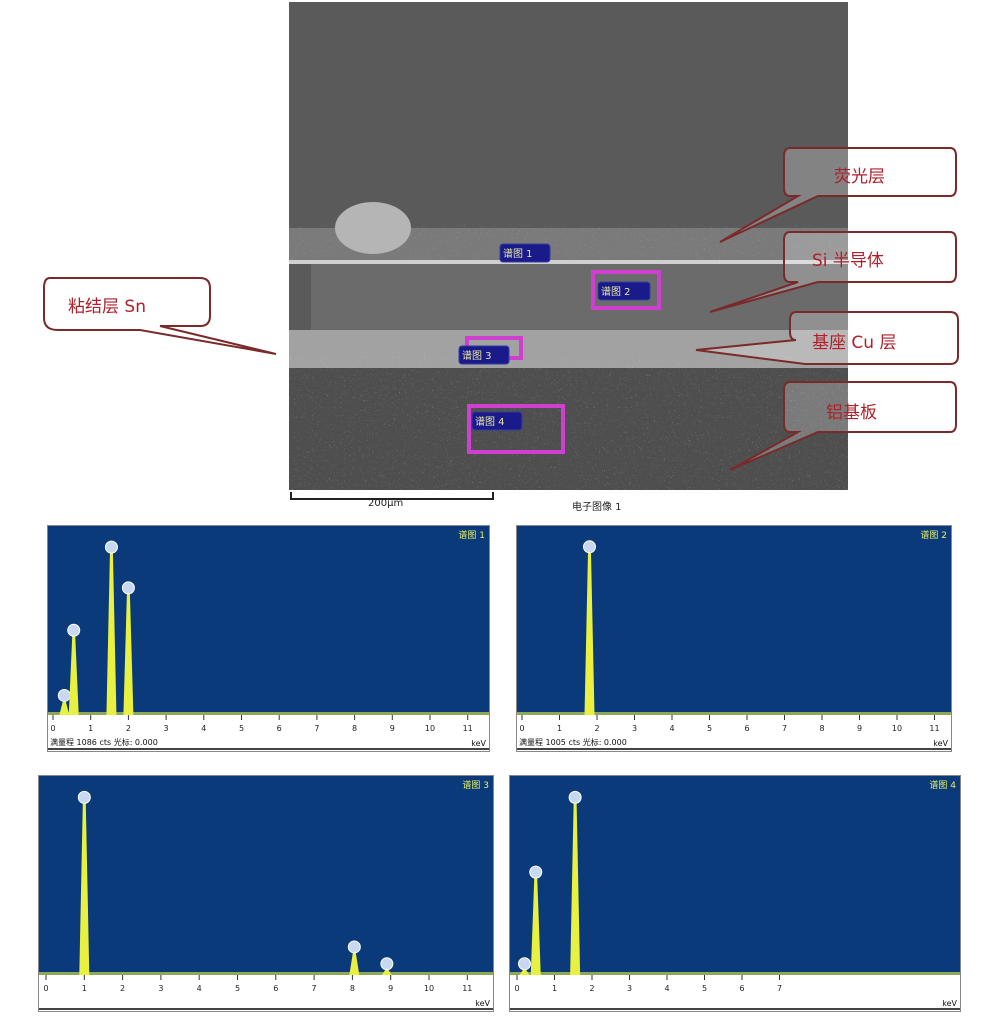  I want to click on spectrum-plot: 0 1 2 3 4 5 6 7, so click(735, 893).